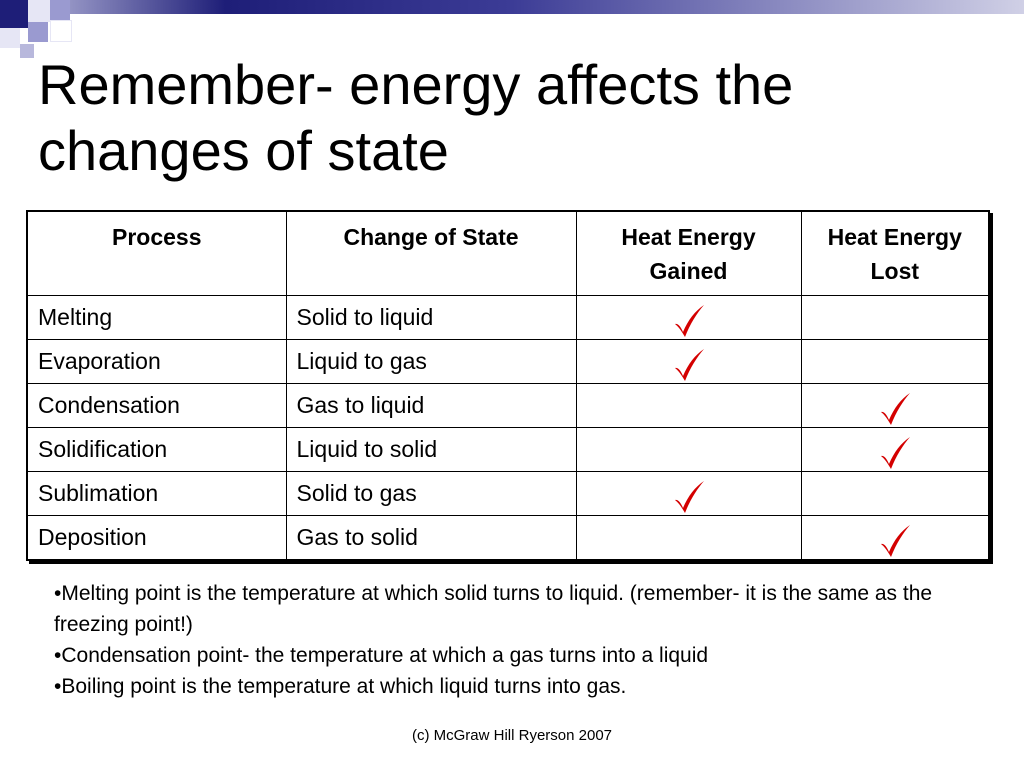 This screenshot has width=1024, height=768. What do you see at coordinates (14, 14) in the screenshot?
I see `corner-square-navy` at bounding box center [14, 14].